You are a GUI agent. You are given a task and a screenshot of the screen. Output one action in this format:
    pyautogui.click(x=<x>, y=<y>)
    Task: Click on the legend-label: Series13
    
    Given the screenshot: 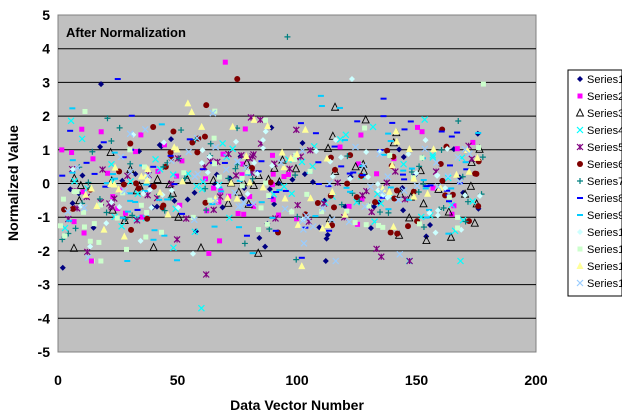 What is the action you would take?
    pyautogui.click(x=604, y=284)
    